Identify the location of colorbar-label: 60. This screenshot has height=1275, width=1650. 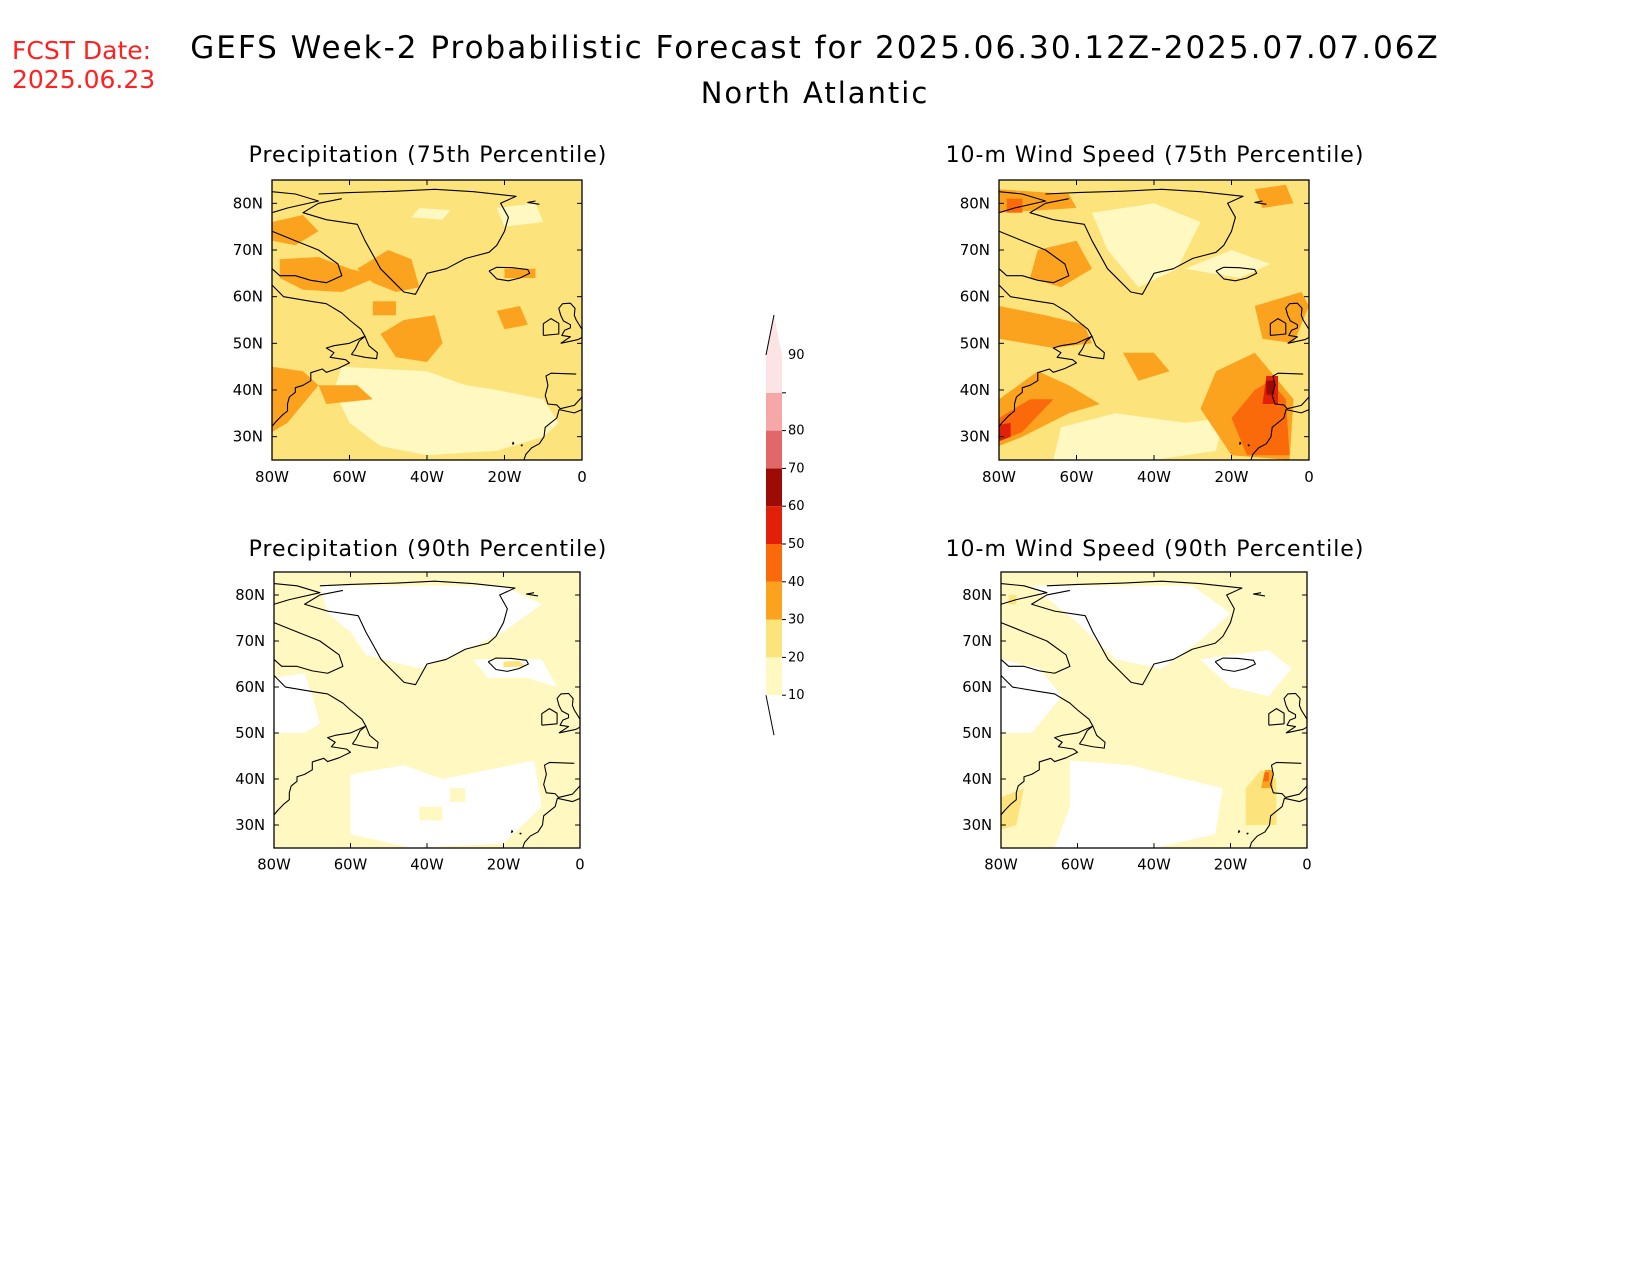
(796, 506).